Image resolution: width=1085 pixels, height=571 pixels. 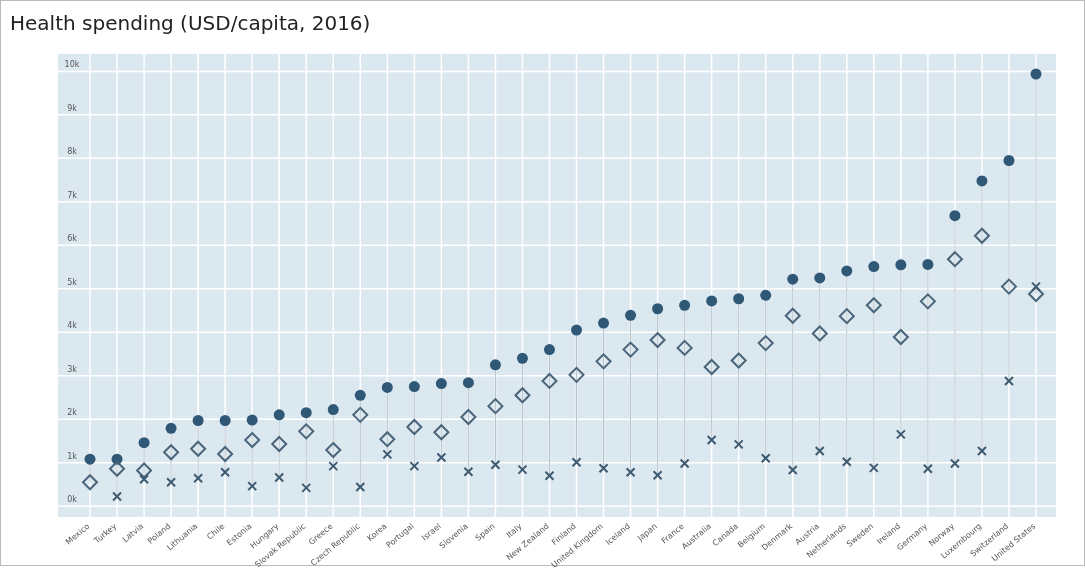 I want to click on y-tick-label: 4k, so click(x=72, y=326).